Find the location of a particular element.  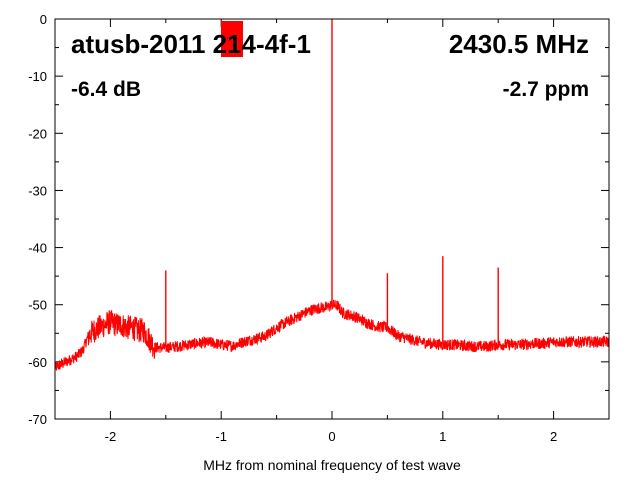

x-axis-label: MHz from nominal frequency of test wave is located at coordinates (332, 465).